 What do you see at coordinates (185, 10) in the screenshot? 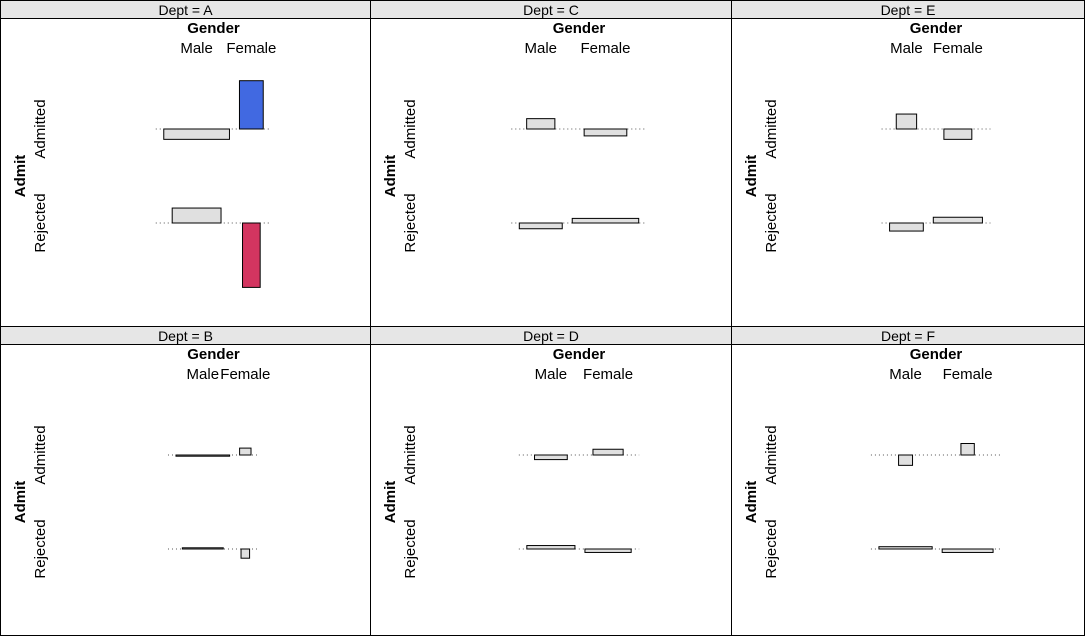
I see `panel-strip: Dept = A` at bounding box center [185, 10].